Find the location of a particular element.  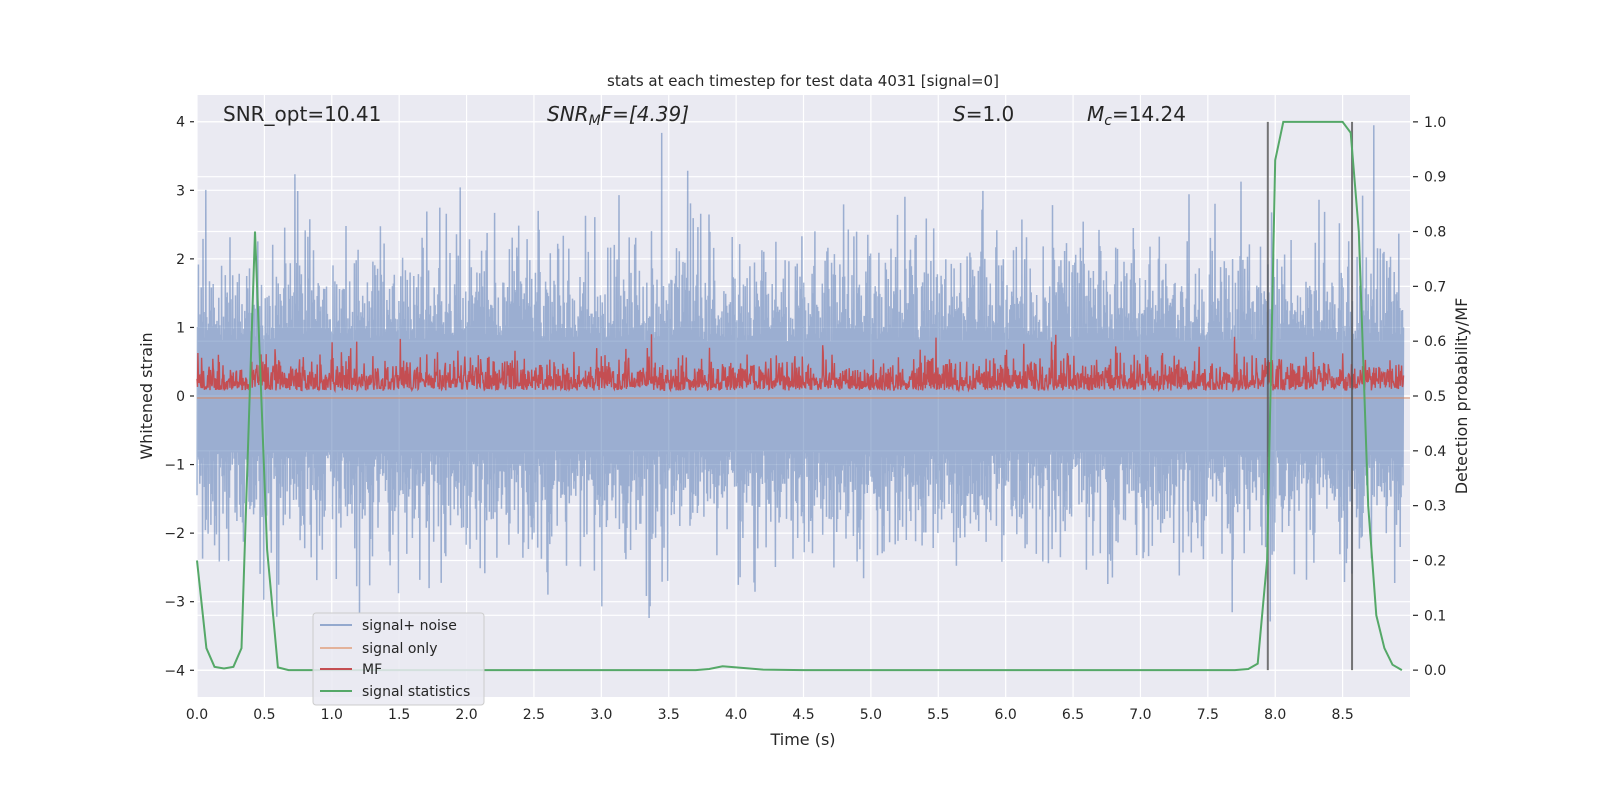

snr-mf-rest: F=[4.39] is located at coordinates (645, 114).